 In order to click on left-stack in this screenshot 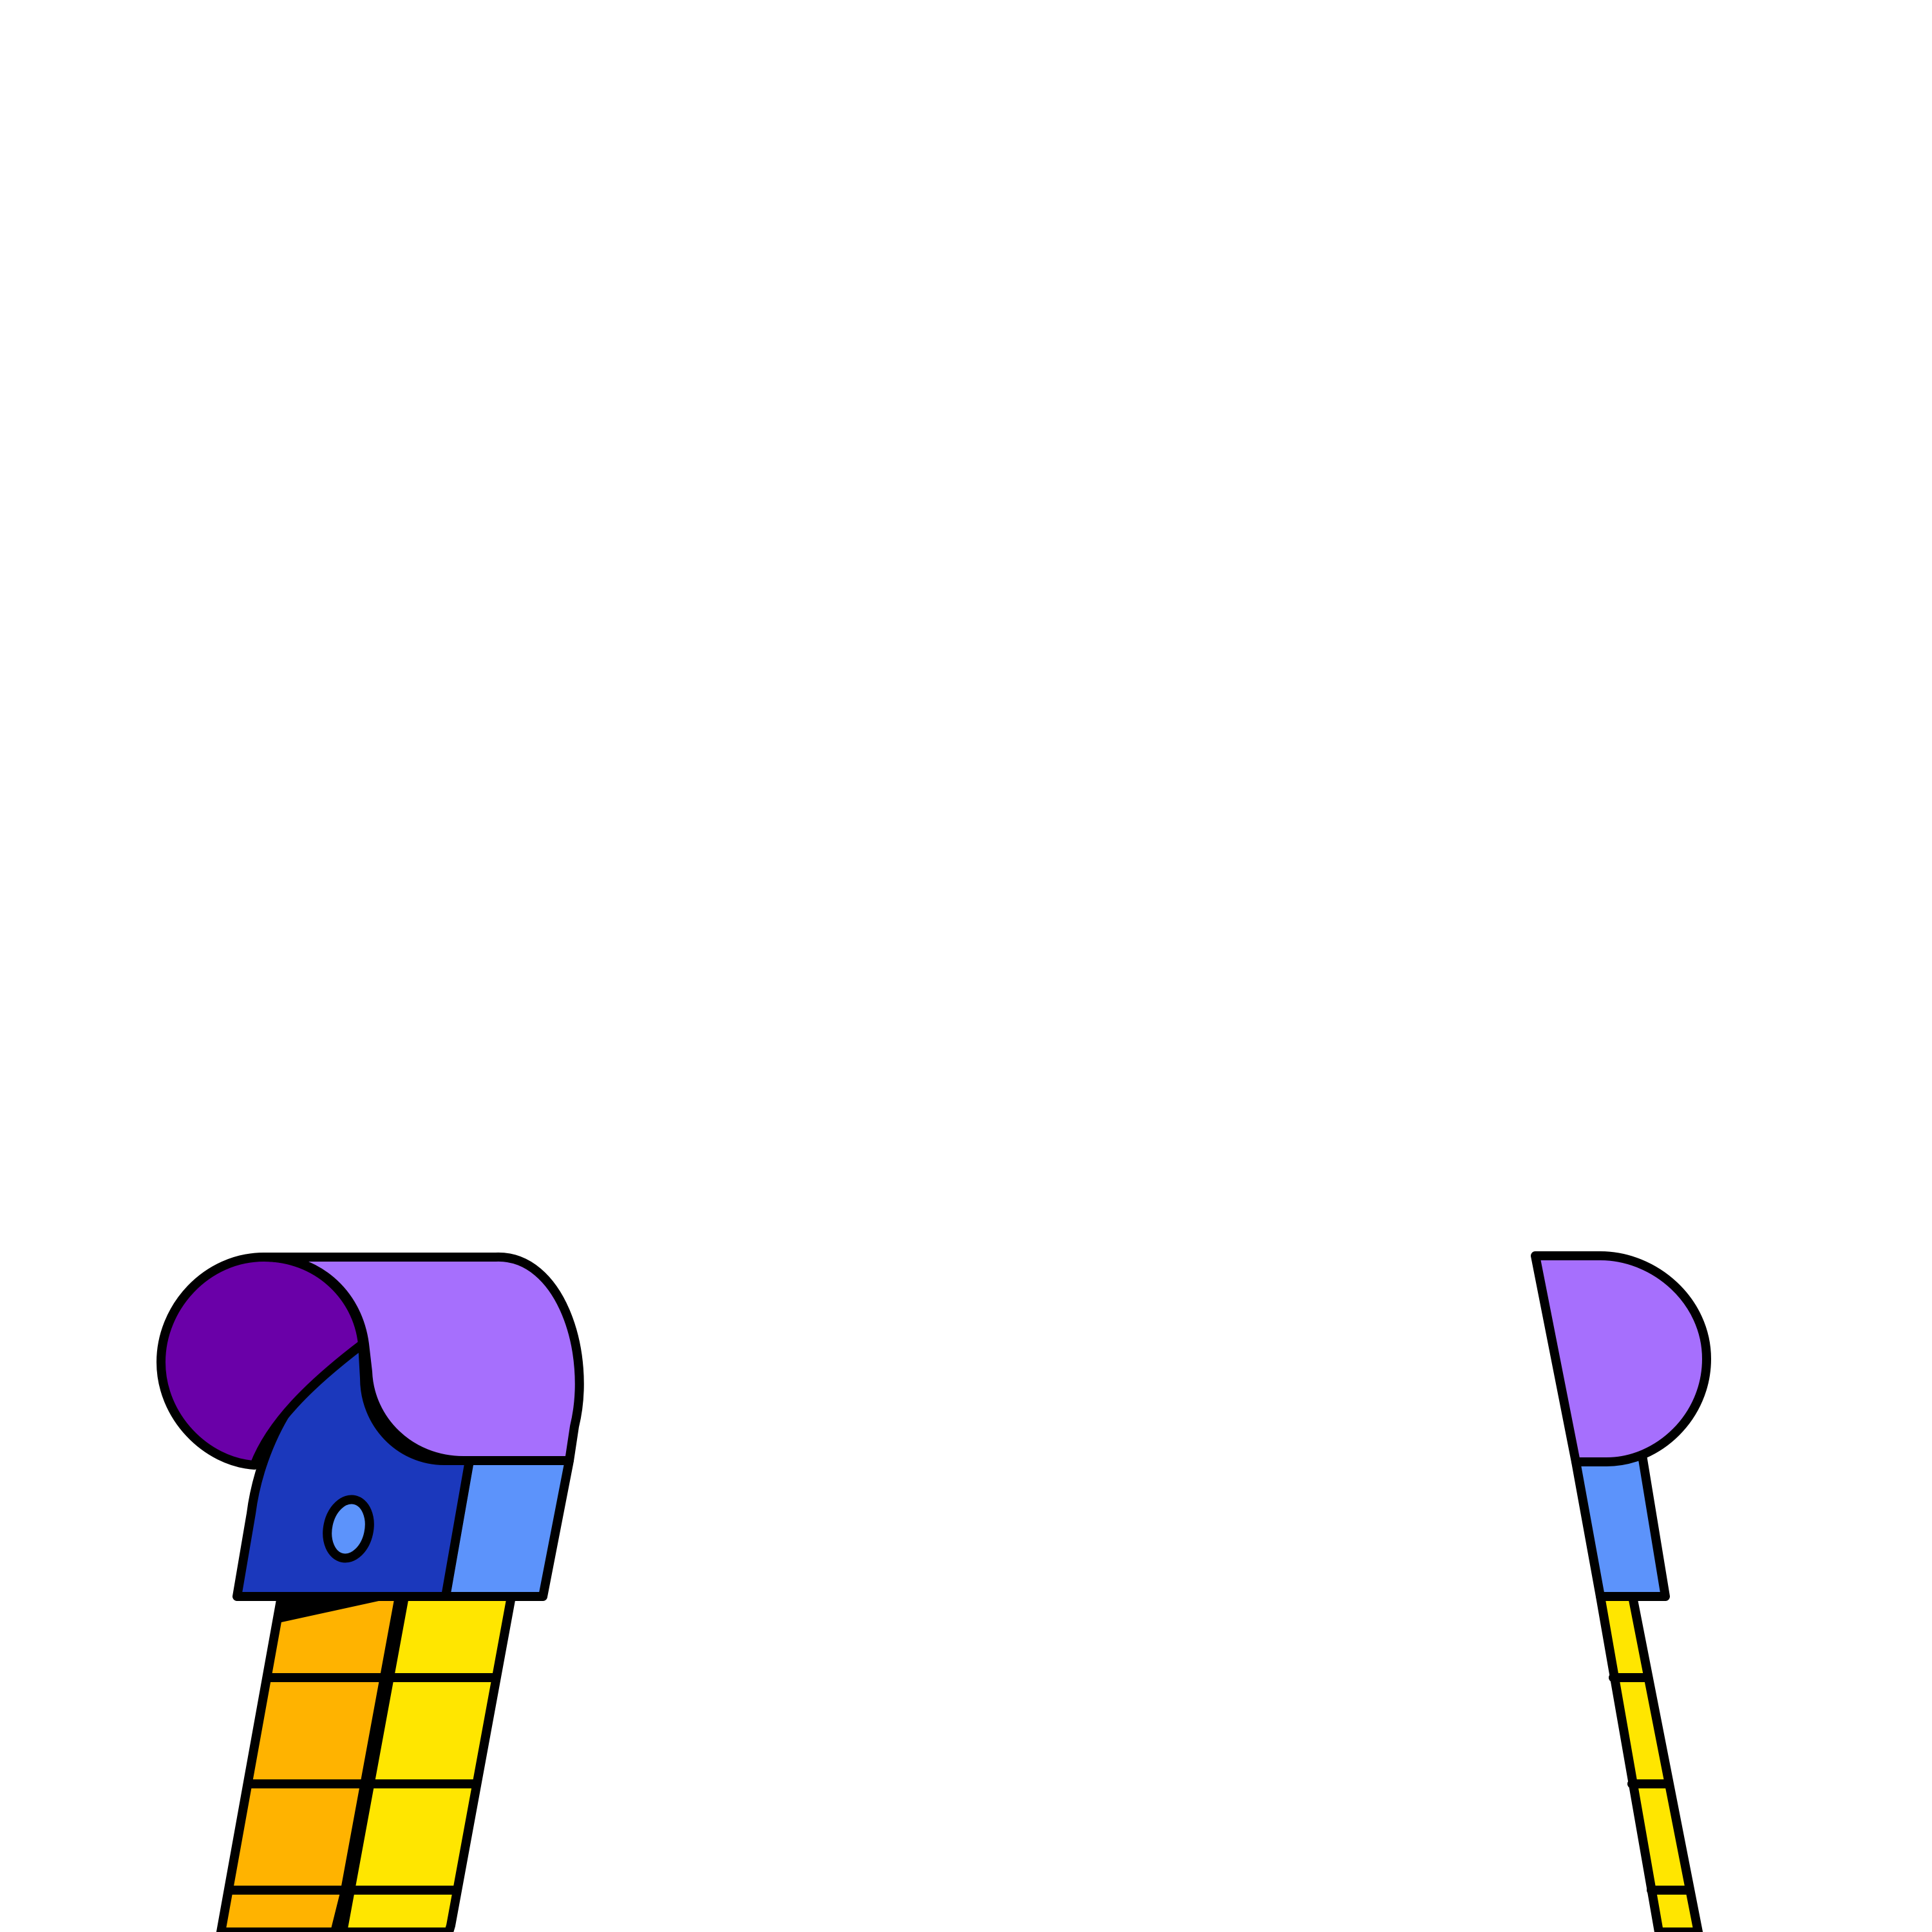, I will do `click(366, 1762)`.